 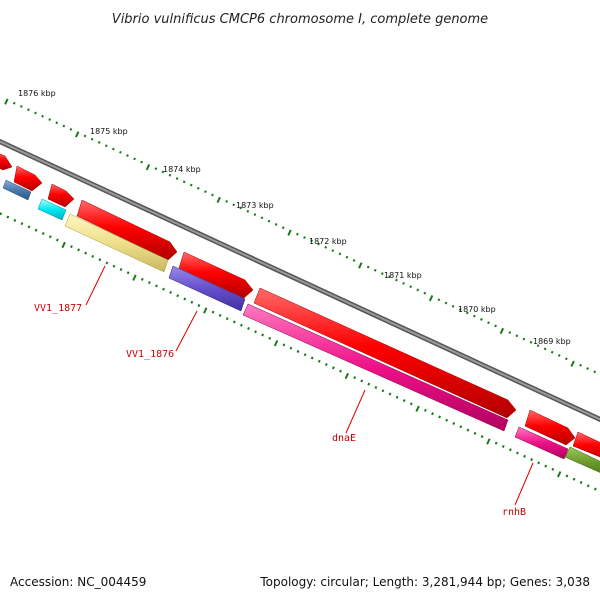 I want to click on gene-olive, so click(x=582, y=461).